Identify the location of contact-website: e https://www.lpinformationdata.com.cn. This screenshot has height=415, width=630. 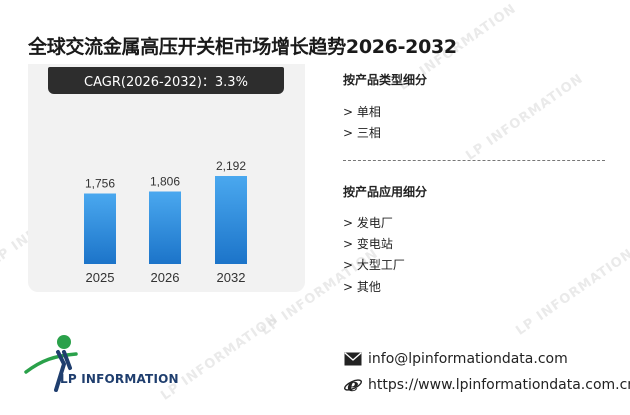
(487, 385).